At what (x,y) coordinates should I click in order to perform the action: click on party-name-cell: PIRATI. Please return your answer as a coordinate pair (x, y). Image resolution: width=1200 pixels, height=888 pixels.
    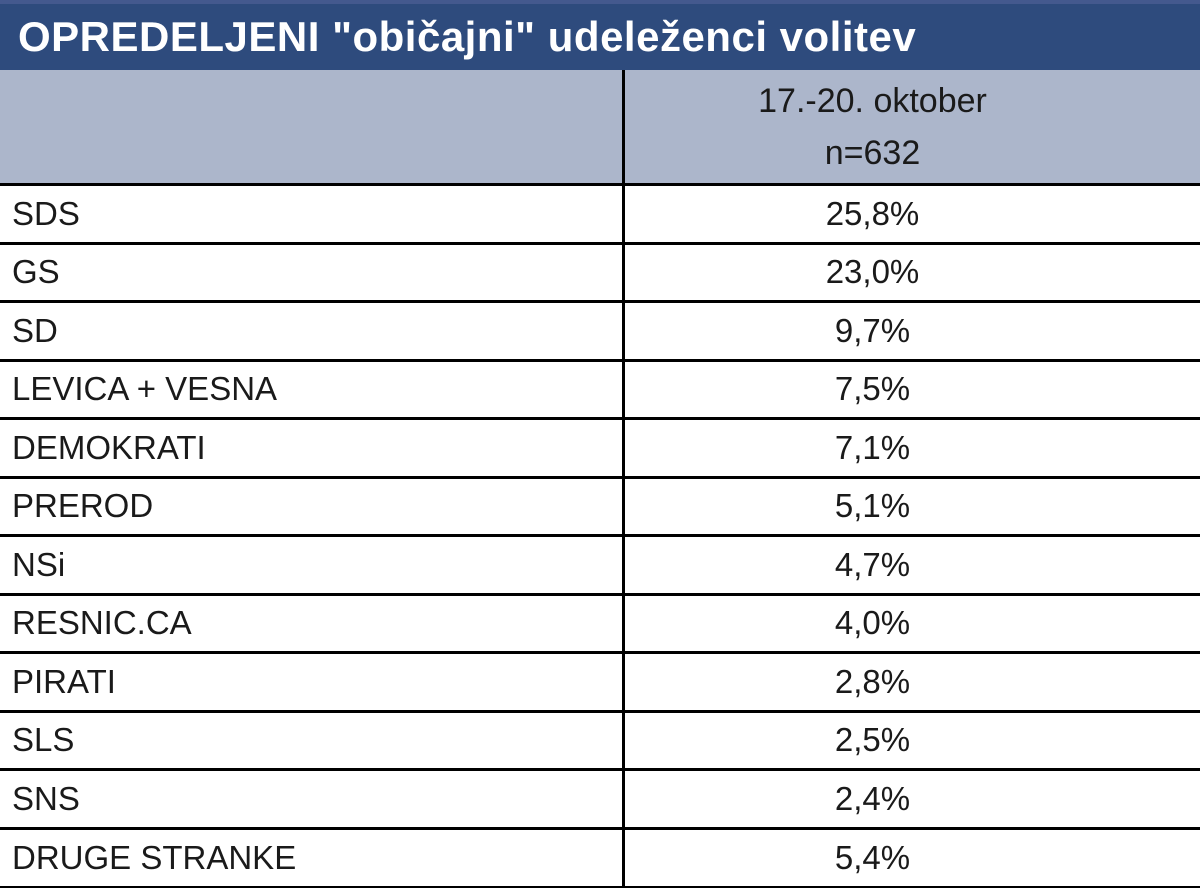
    Looking at the image, I should click on (312, 682).